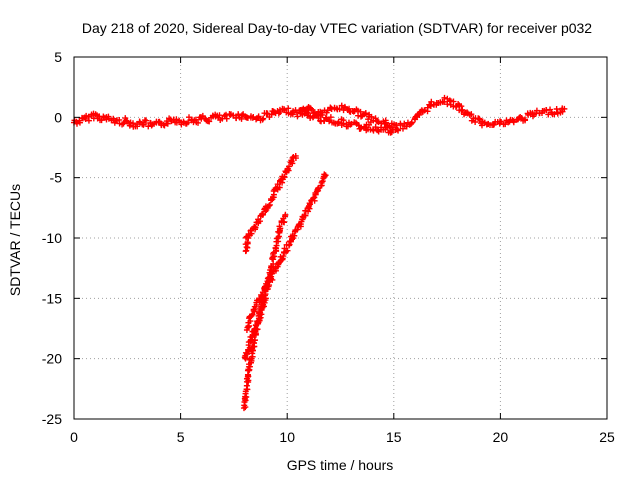  Describe the element at coordinates (58, 57) in the screenshot. I see `y-tick-label: 5` at that location.